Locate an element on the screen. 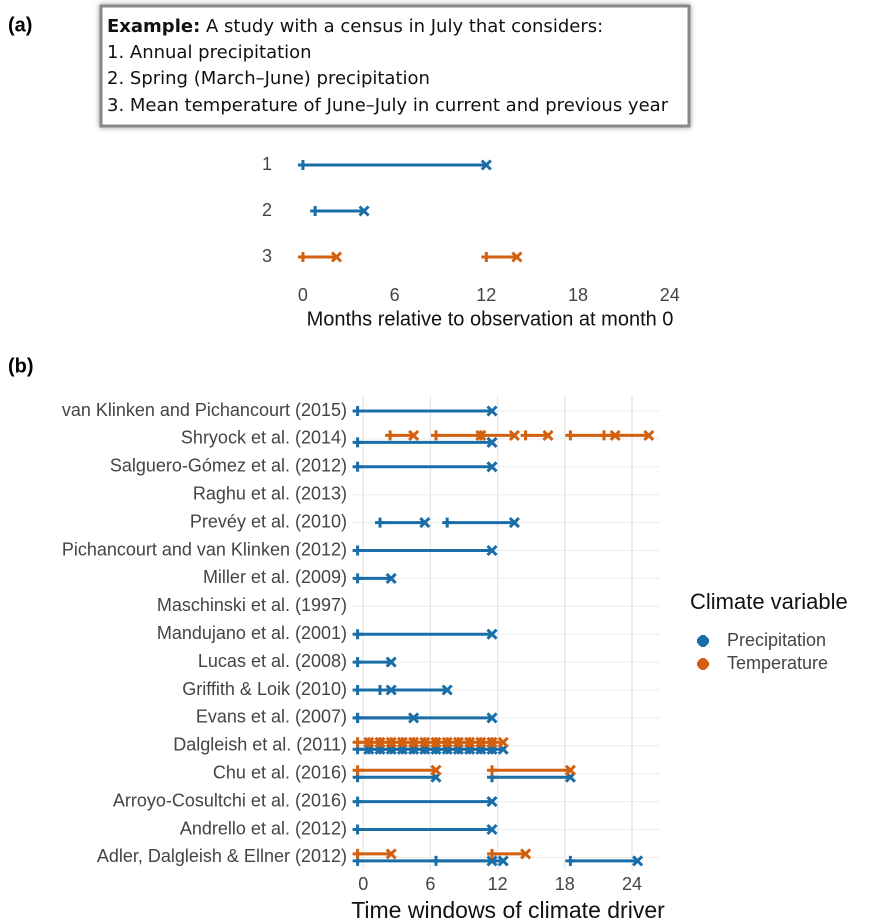  category-label: Dalgleish et al. (2011) is located at coordinates (260, 745).